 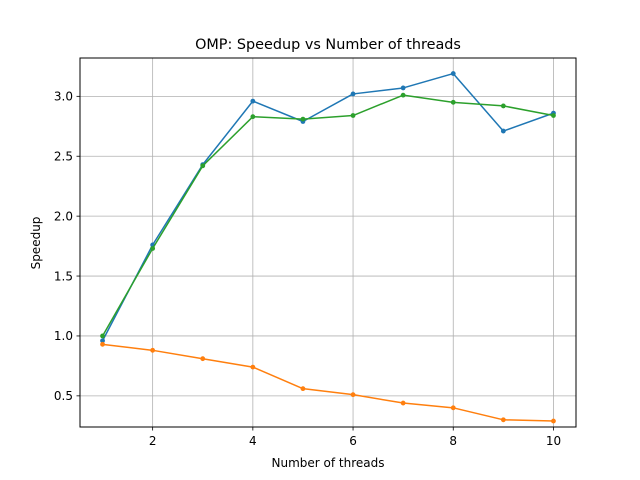 I want to click on x-axis-label: Number of threads, so click(x=328, y=463).